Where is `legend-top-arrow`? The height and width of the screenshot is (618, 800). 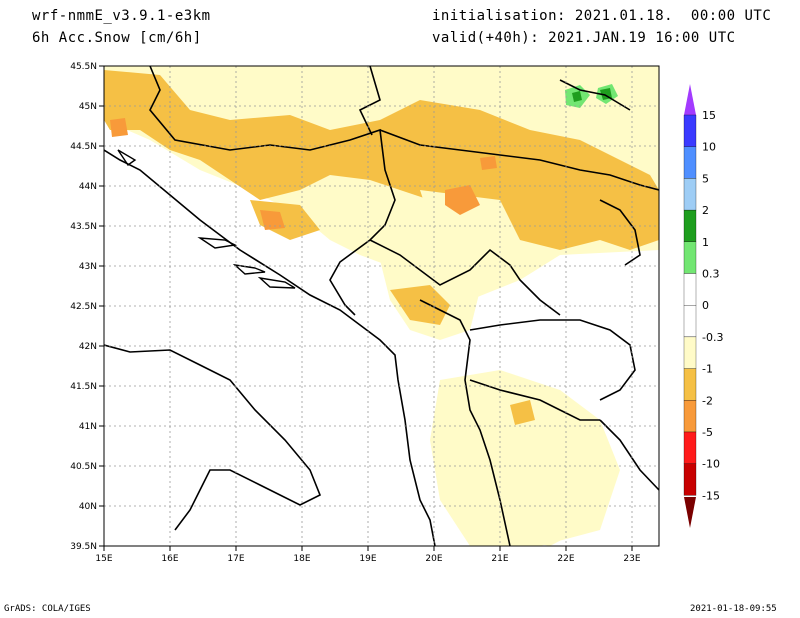 legend-top-arrow is located at coordinates (690, 99).